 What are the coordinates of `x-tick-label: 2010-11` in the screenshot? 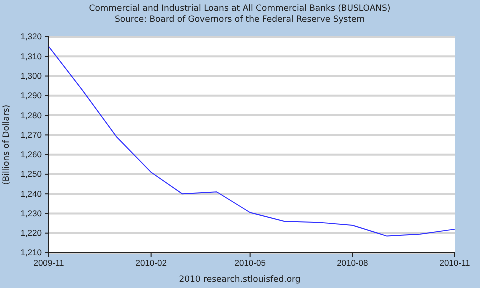 It's located at (455, 263).